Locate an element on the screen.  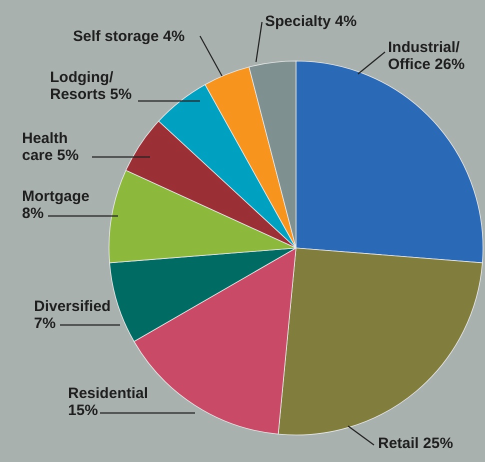
slice-label: Specialty 4% is located at coordinates (311, 21).